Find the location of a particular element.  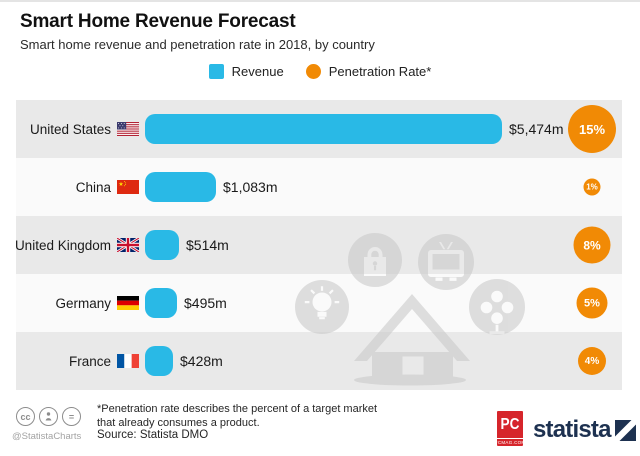

cc-nd-icon: = is located at coordinates (71, 416).